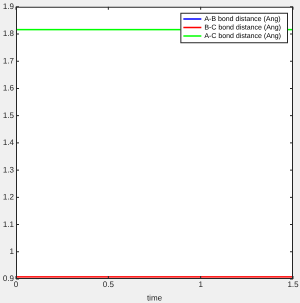 The width and height of the screenshot is (300, 303). I want to click on y-tick-label: 1.1, so click(8, 224).